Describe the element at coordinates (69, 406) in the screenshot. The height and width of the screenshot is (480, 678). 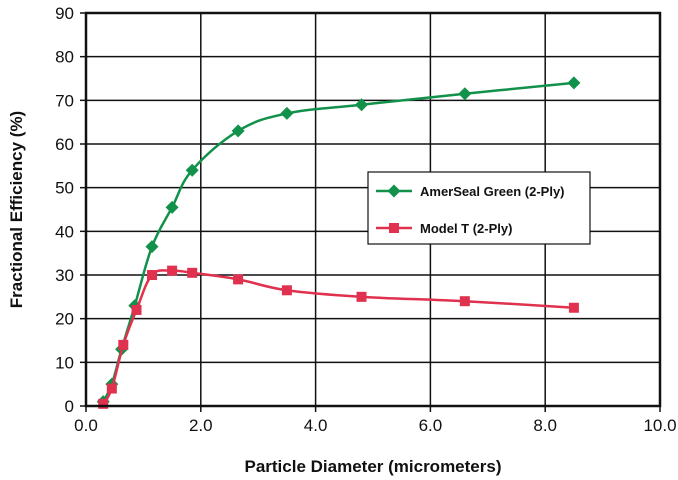
I see `y-tick-label: 0` at that location.